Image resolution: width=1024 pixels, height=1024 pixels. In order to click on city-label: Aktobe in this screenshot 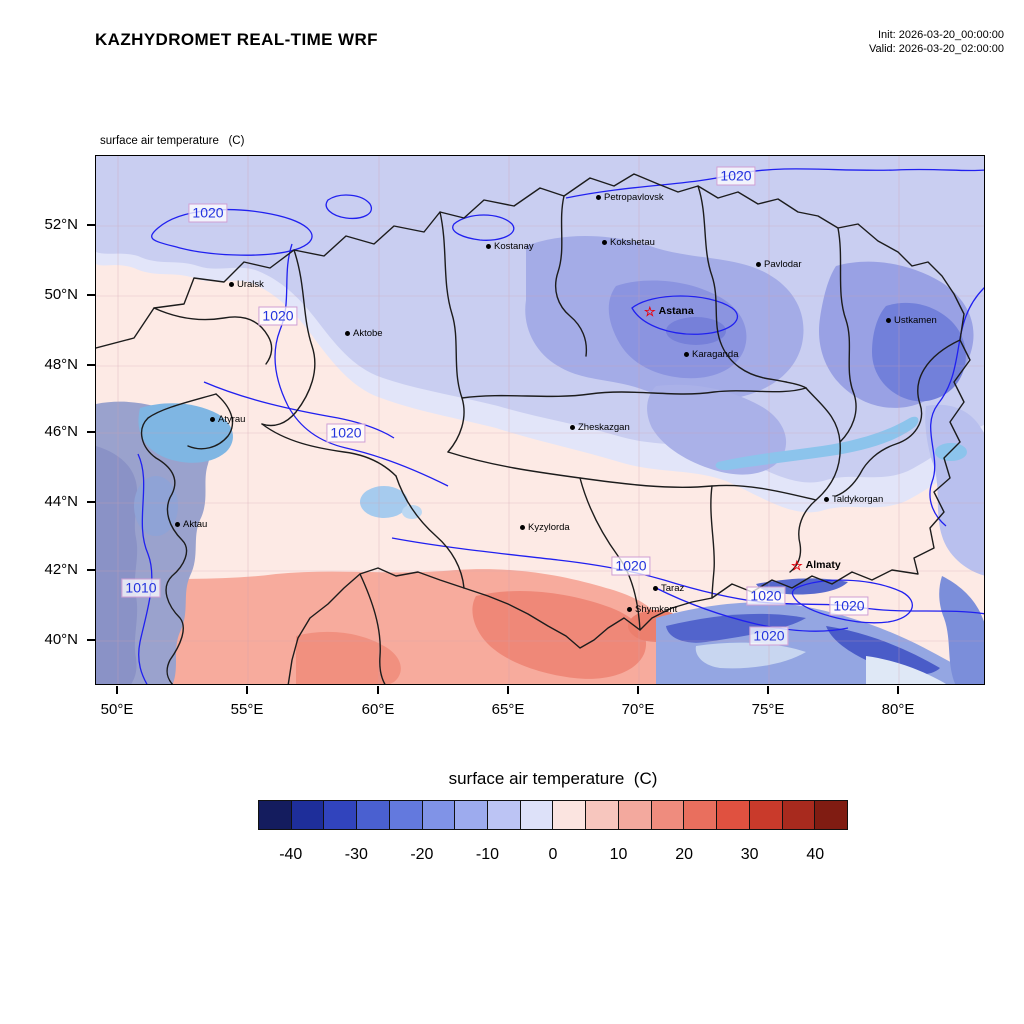, I will do `click(368, 333)`.